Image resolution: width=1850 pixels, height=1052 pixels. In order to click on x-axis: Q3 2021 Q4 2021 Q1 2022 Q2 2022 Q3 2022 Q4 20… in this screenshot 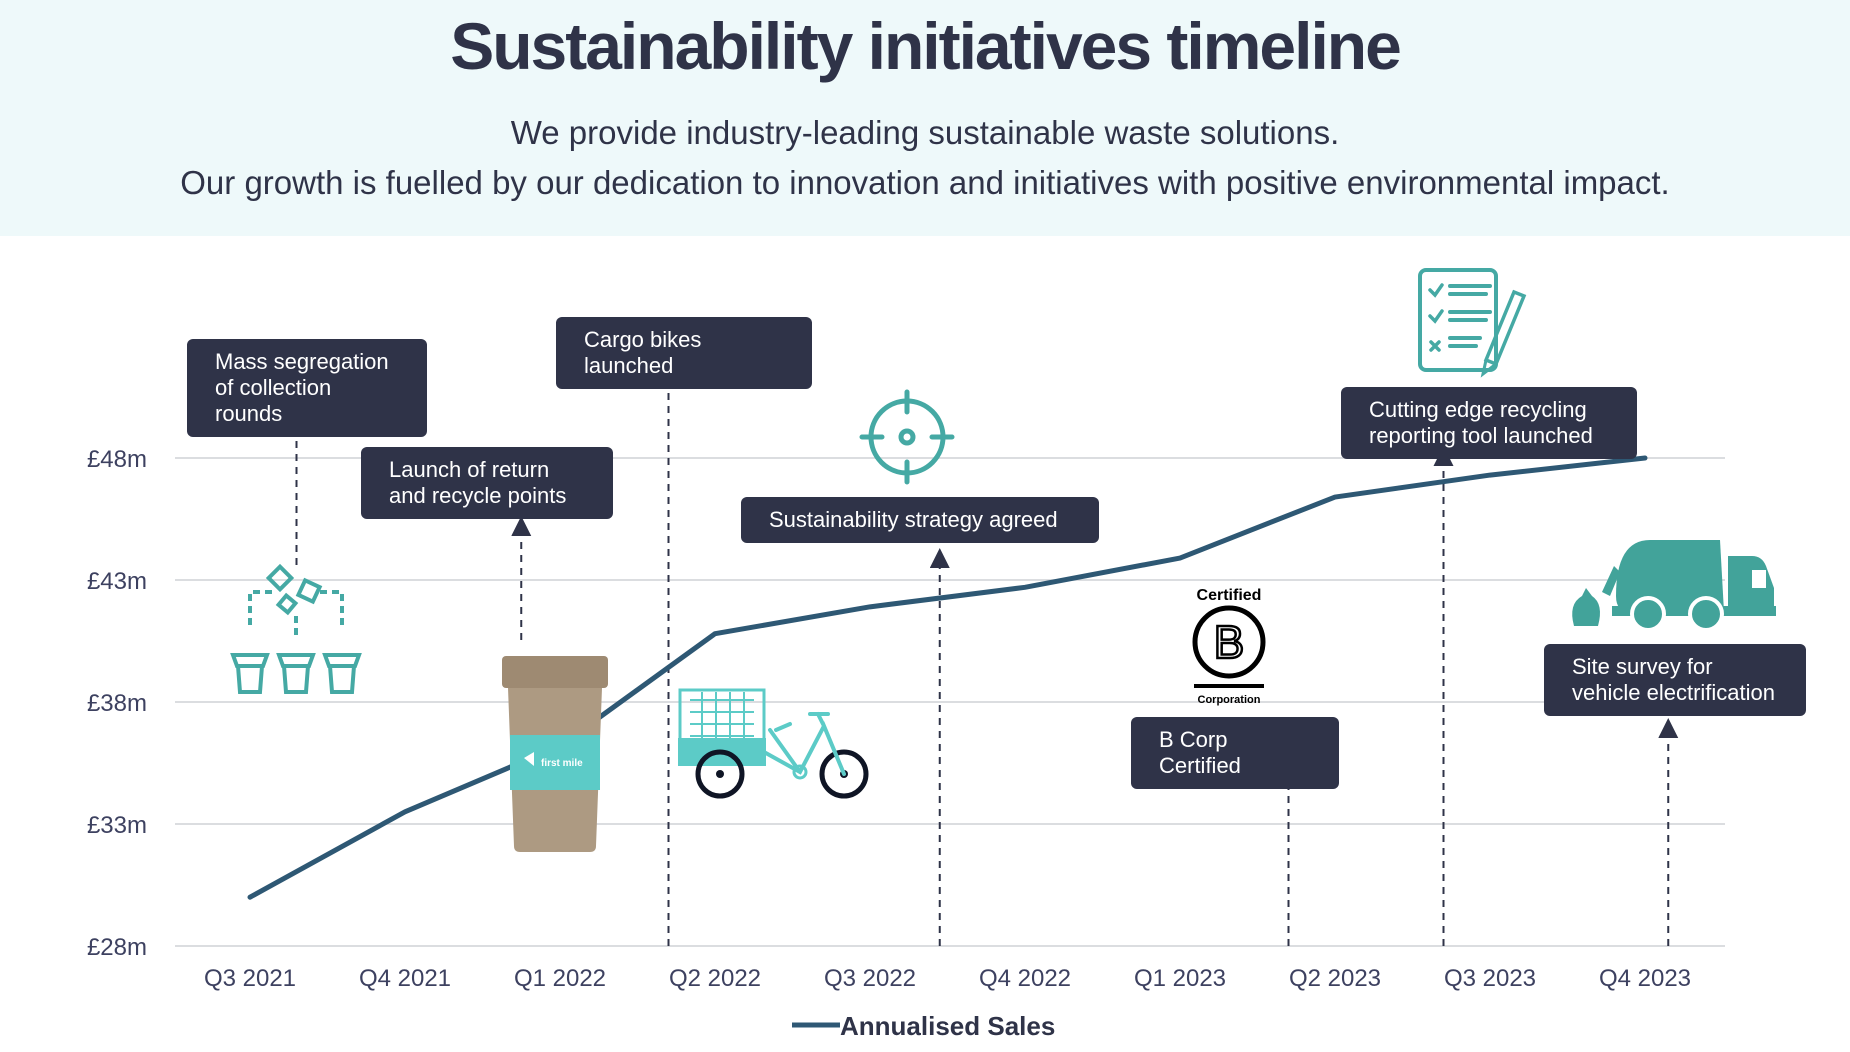, I will do `click(947, 978)`.